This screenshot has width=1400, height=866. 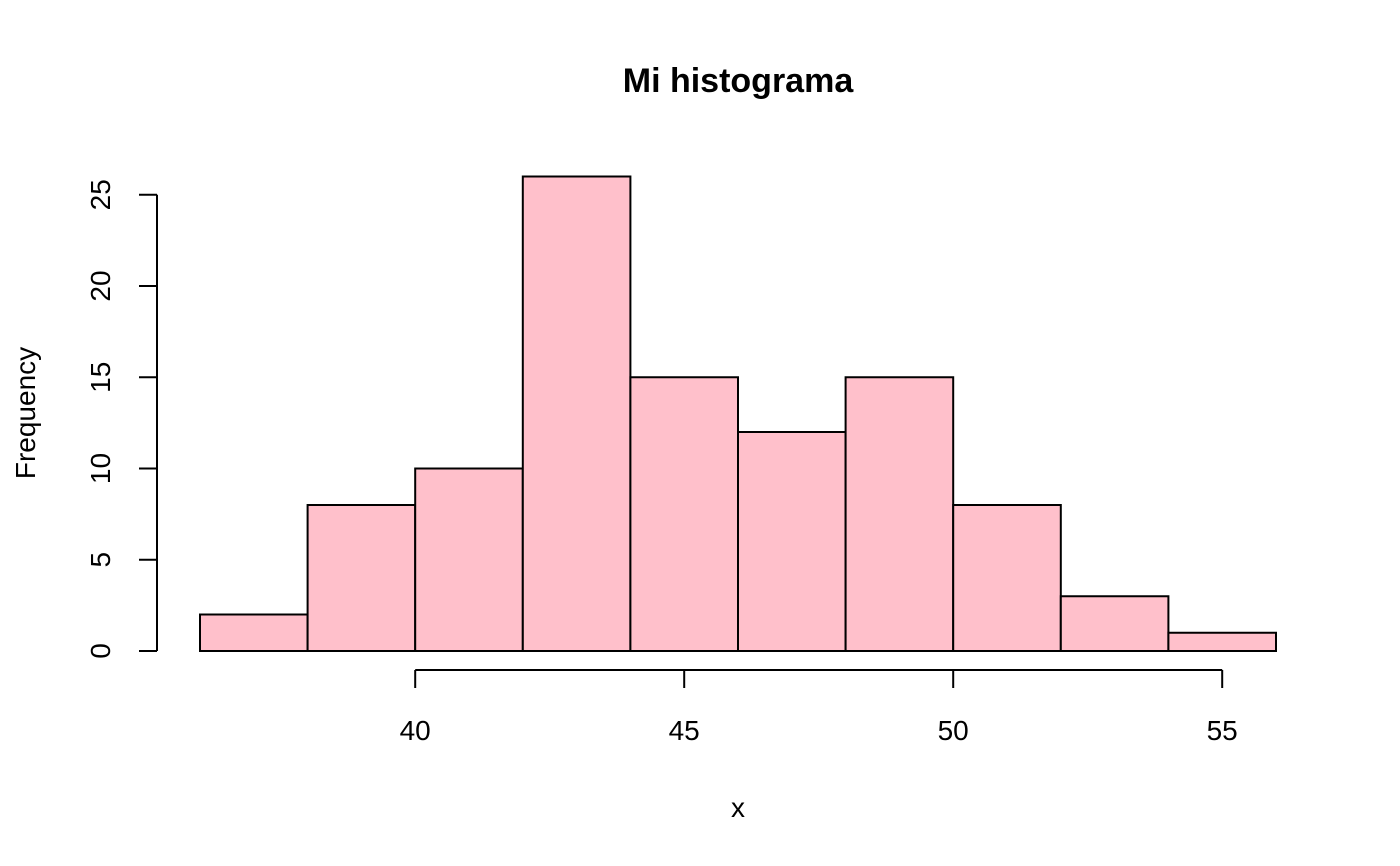 What do you see at coordinates (684, 730) in the screenshot?
I see `x-tick-label: 45` at bounding box center [684, 730].